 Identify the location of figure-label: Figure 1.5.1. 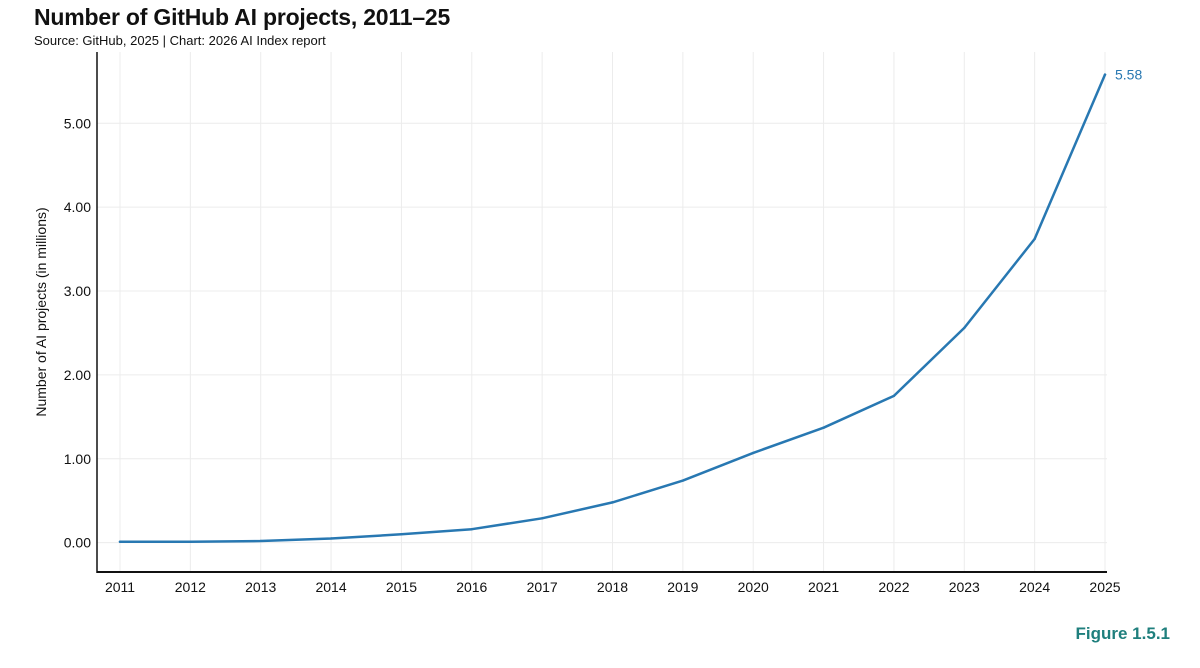
(1122, 633).